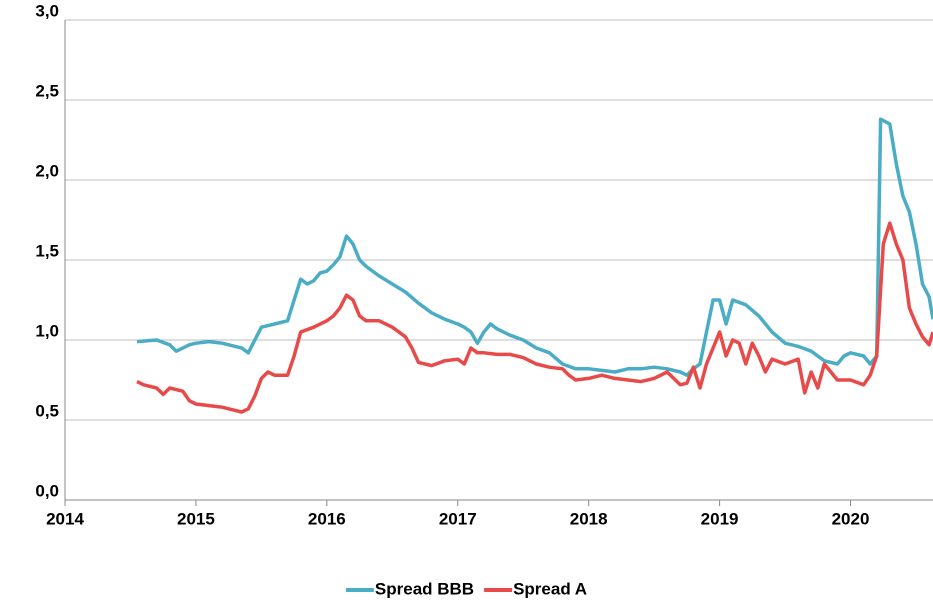 This screenshot has height=603, width=933. Describe the element at coordinates (47, 90) in the screenshot. I see `y-tick-label: 2,5` at that location.